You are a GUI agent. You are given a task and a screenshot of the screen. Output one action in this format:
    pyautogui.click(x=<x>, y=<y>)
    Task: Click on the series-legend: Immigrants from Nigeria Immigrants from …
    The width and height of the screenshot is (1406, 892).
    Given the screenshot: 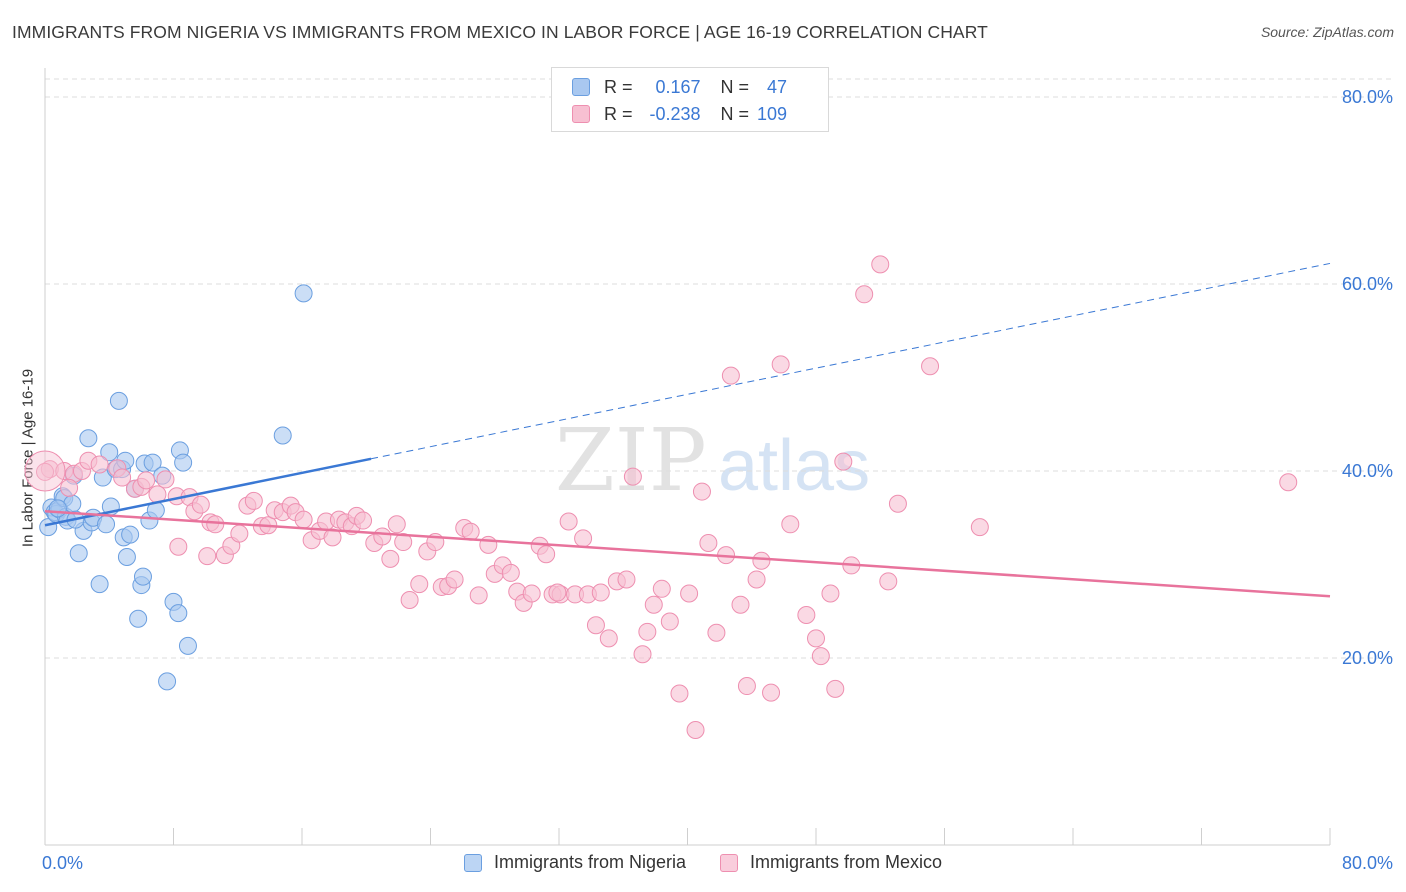 What is the action you would take?
    pyautogui.click(x=703, y=862)
    